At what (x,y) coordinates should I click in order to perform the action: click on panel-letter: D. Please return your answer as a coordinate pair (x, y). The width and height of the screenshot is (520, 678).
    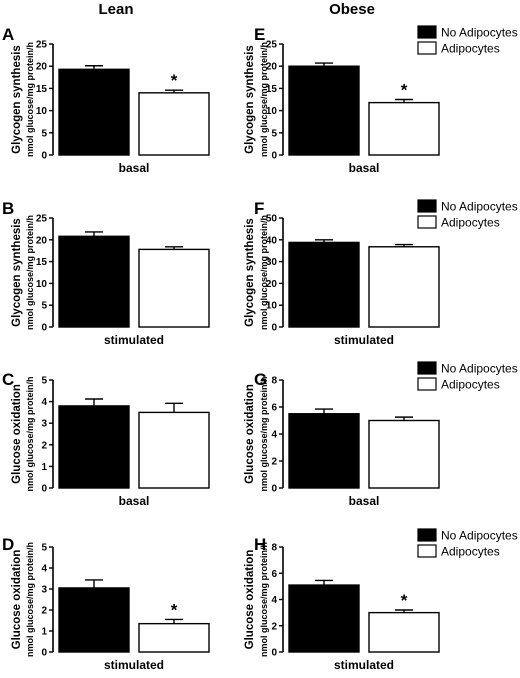
    Looking at the image, I should click on (8, 544).